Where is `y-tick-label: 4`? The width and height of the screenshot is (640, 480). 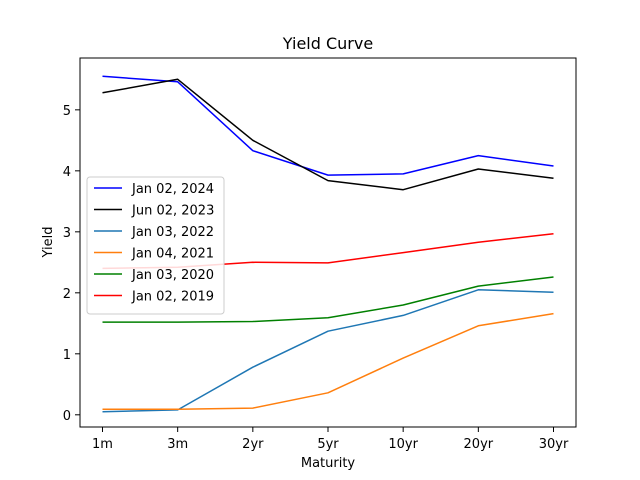
y-tick-label: 4 is located at coordinates (67, 172).